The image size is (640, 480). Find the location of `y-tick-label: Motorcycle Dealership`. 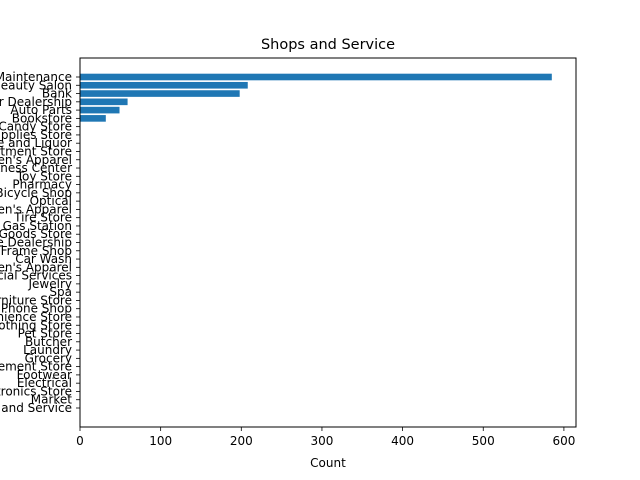

y-tick-label: Motorcycle Dealership is located at coordinates (36, 243).